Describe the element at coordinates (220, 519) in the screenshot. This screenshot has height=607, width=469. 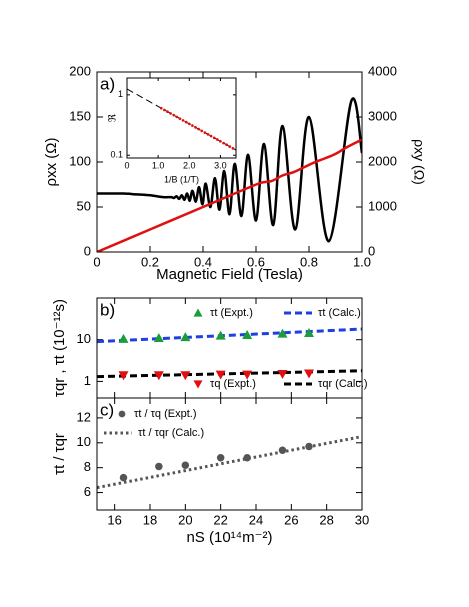
I see `x-tick-label: 22` at that location.